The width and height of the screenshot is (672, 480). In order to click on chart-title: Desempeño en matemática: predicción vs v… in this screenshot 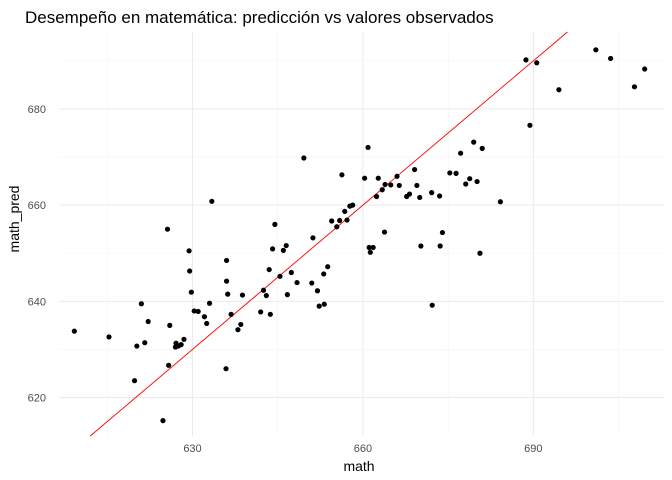, I will do `click(259, 17)`.